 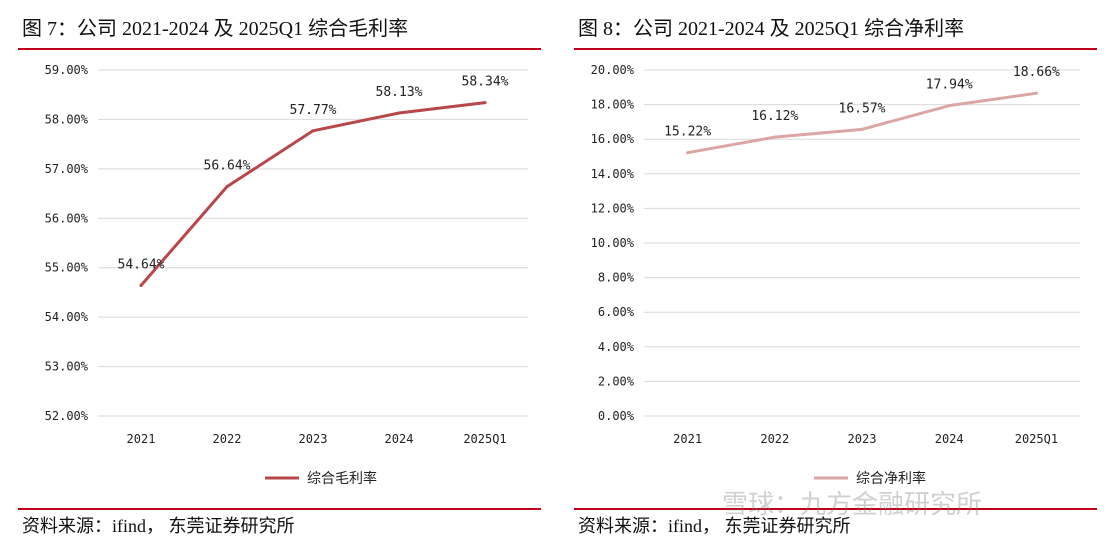 What do you see at coordinates (616, 347) in the screenshot?
I see `y-tick-label: 4.00%` at bounding box center [616, 347].